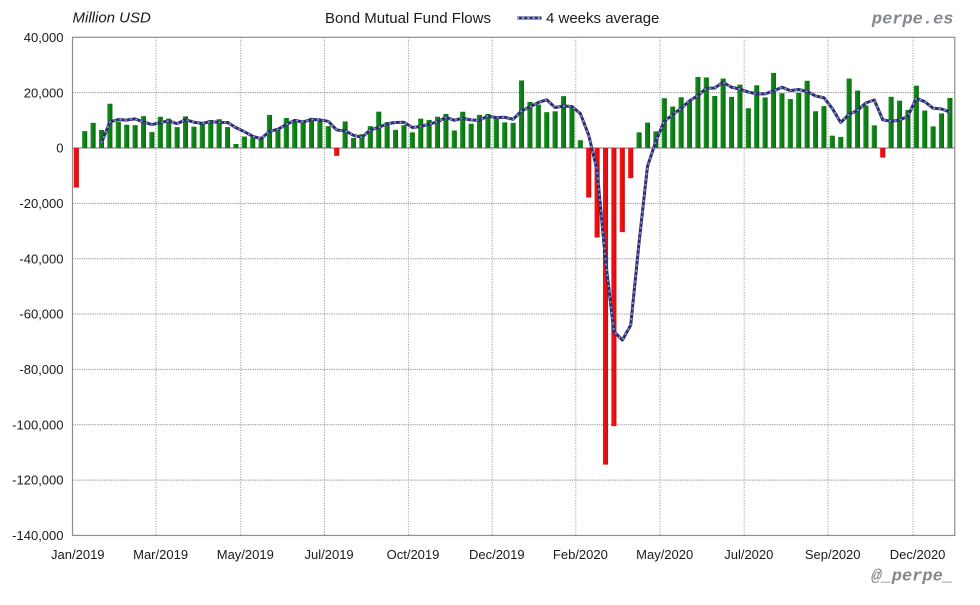  What do you see at coordinates (918, 554) in the screenshot?
I see `svg-text: Dec/2020` at bounding box center [918, 554].